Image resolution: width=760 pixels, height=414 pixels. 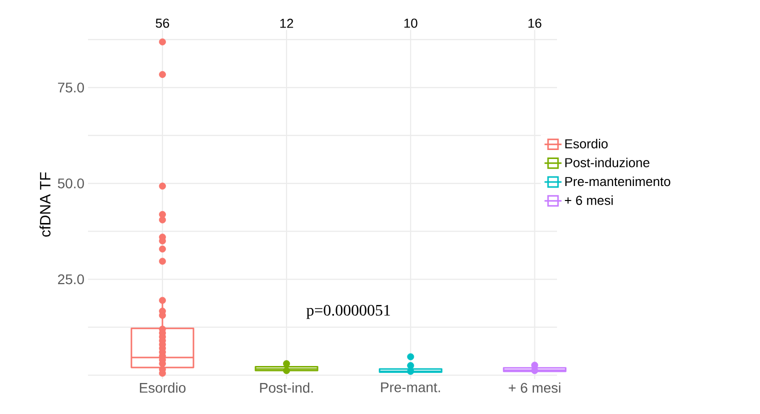 I want to click on text: 12, so click(x=287, y=23).